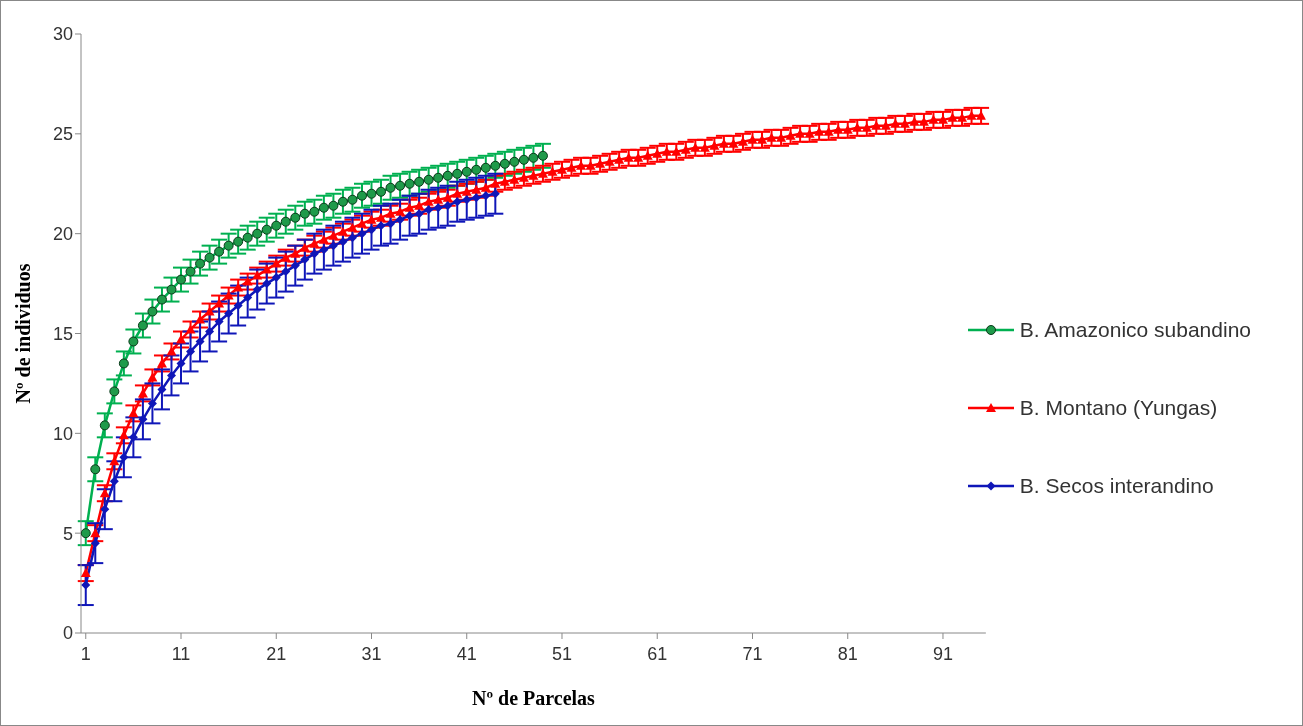 The image size is (1303, 726). I want to click on y-tick-label: 20, so click(62, 234).